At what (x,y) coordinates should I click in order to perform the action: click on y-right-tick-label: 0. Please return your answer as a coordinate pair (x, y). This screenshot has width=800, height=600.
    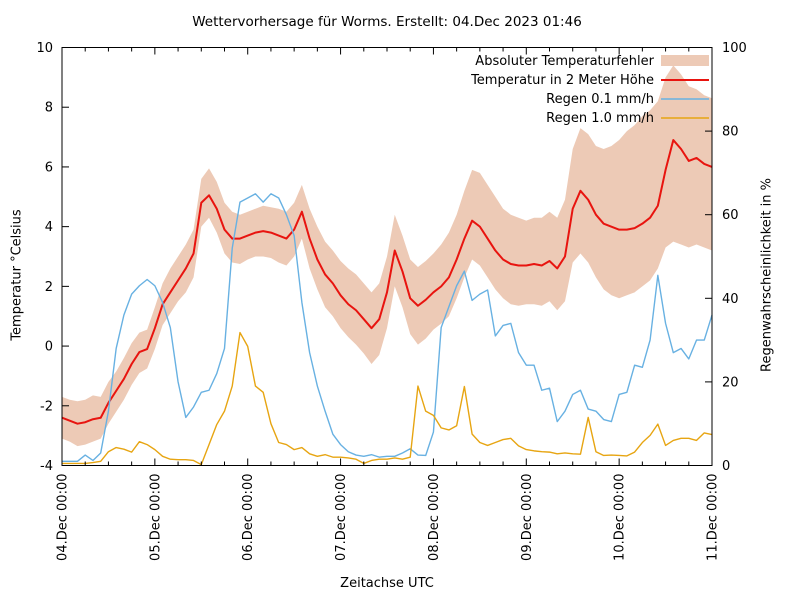
    Looking at the image, I should click on (726, 466).